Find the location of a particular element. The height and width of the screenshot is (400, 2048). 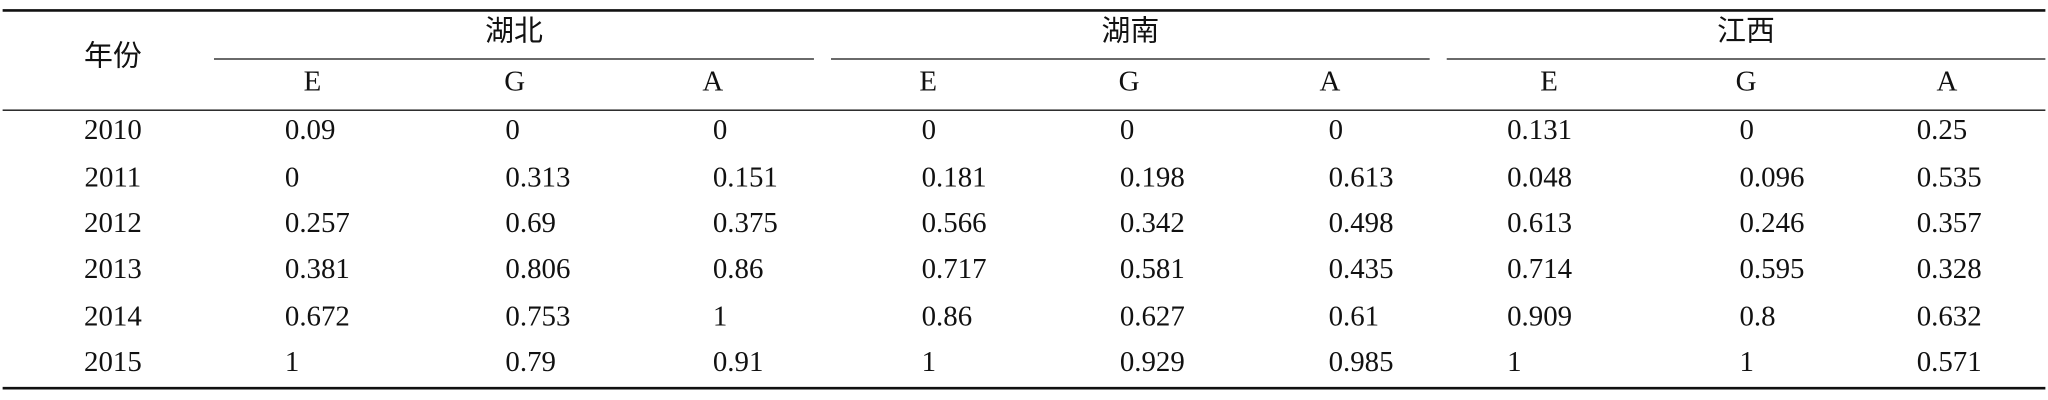

value-cell: 0.566 is located at coordinates (954, 223).